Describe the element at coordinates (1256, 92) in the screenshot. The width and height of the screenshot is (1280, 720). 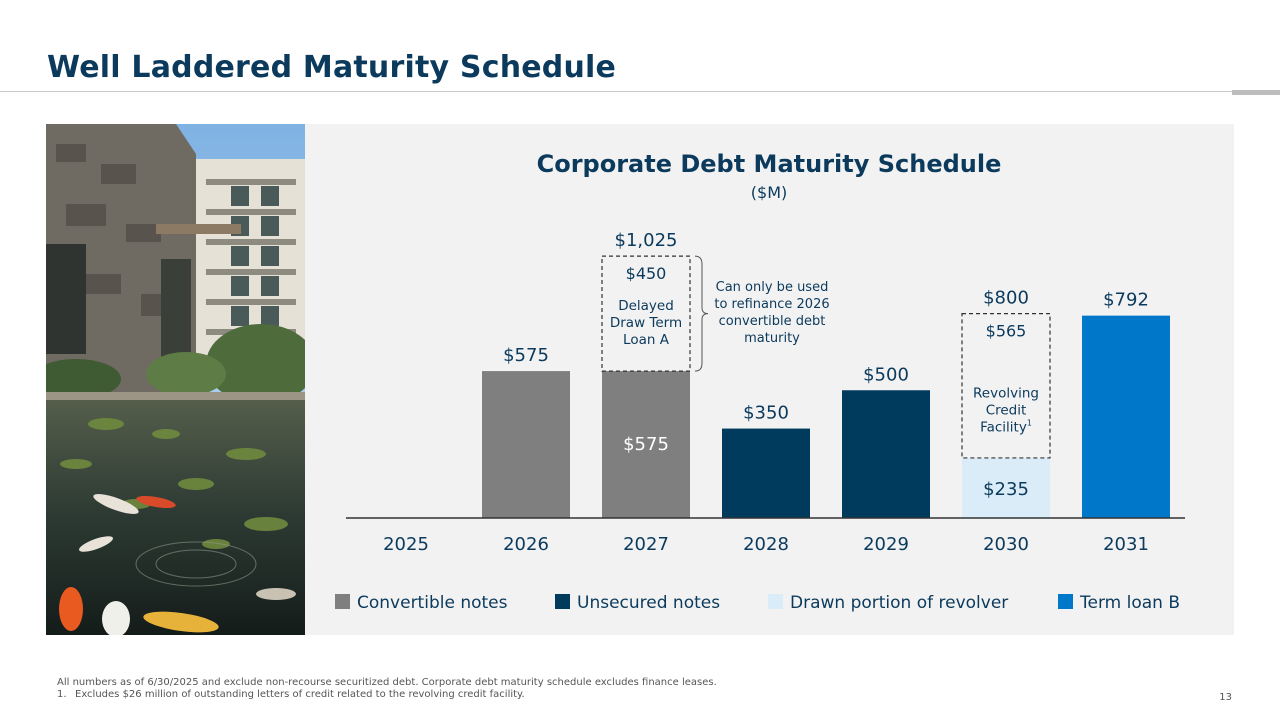
I see `title-divider-accent` at that location.